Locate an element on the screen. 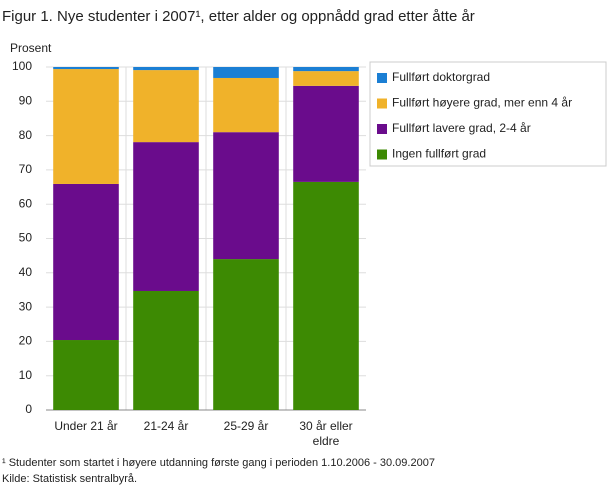  y-tick-label: 80 is located at coordinates (26, 135).